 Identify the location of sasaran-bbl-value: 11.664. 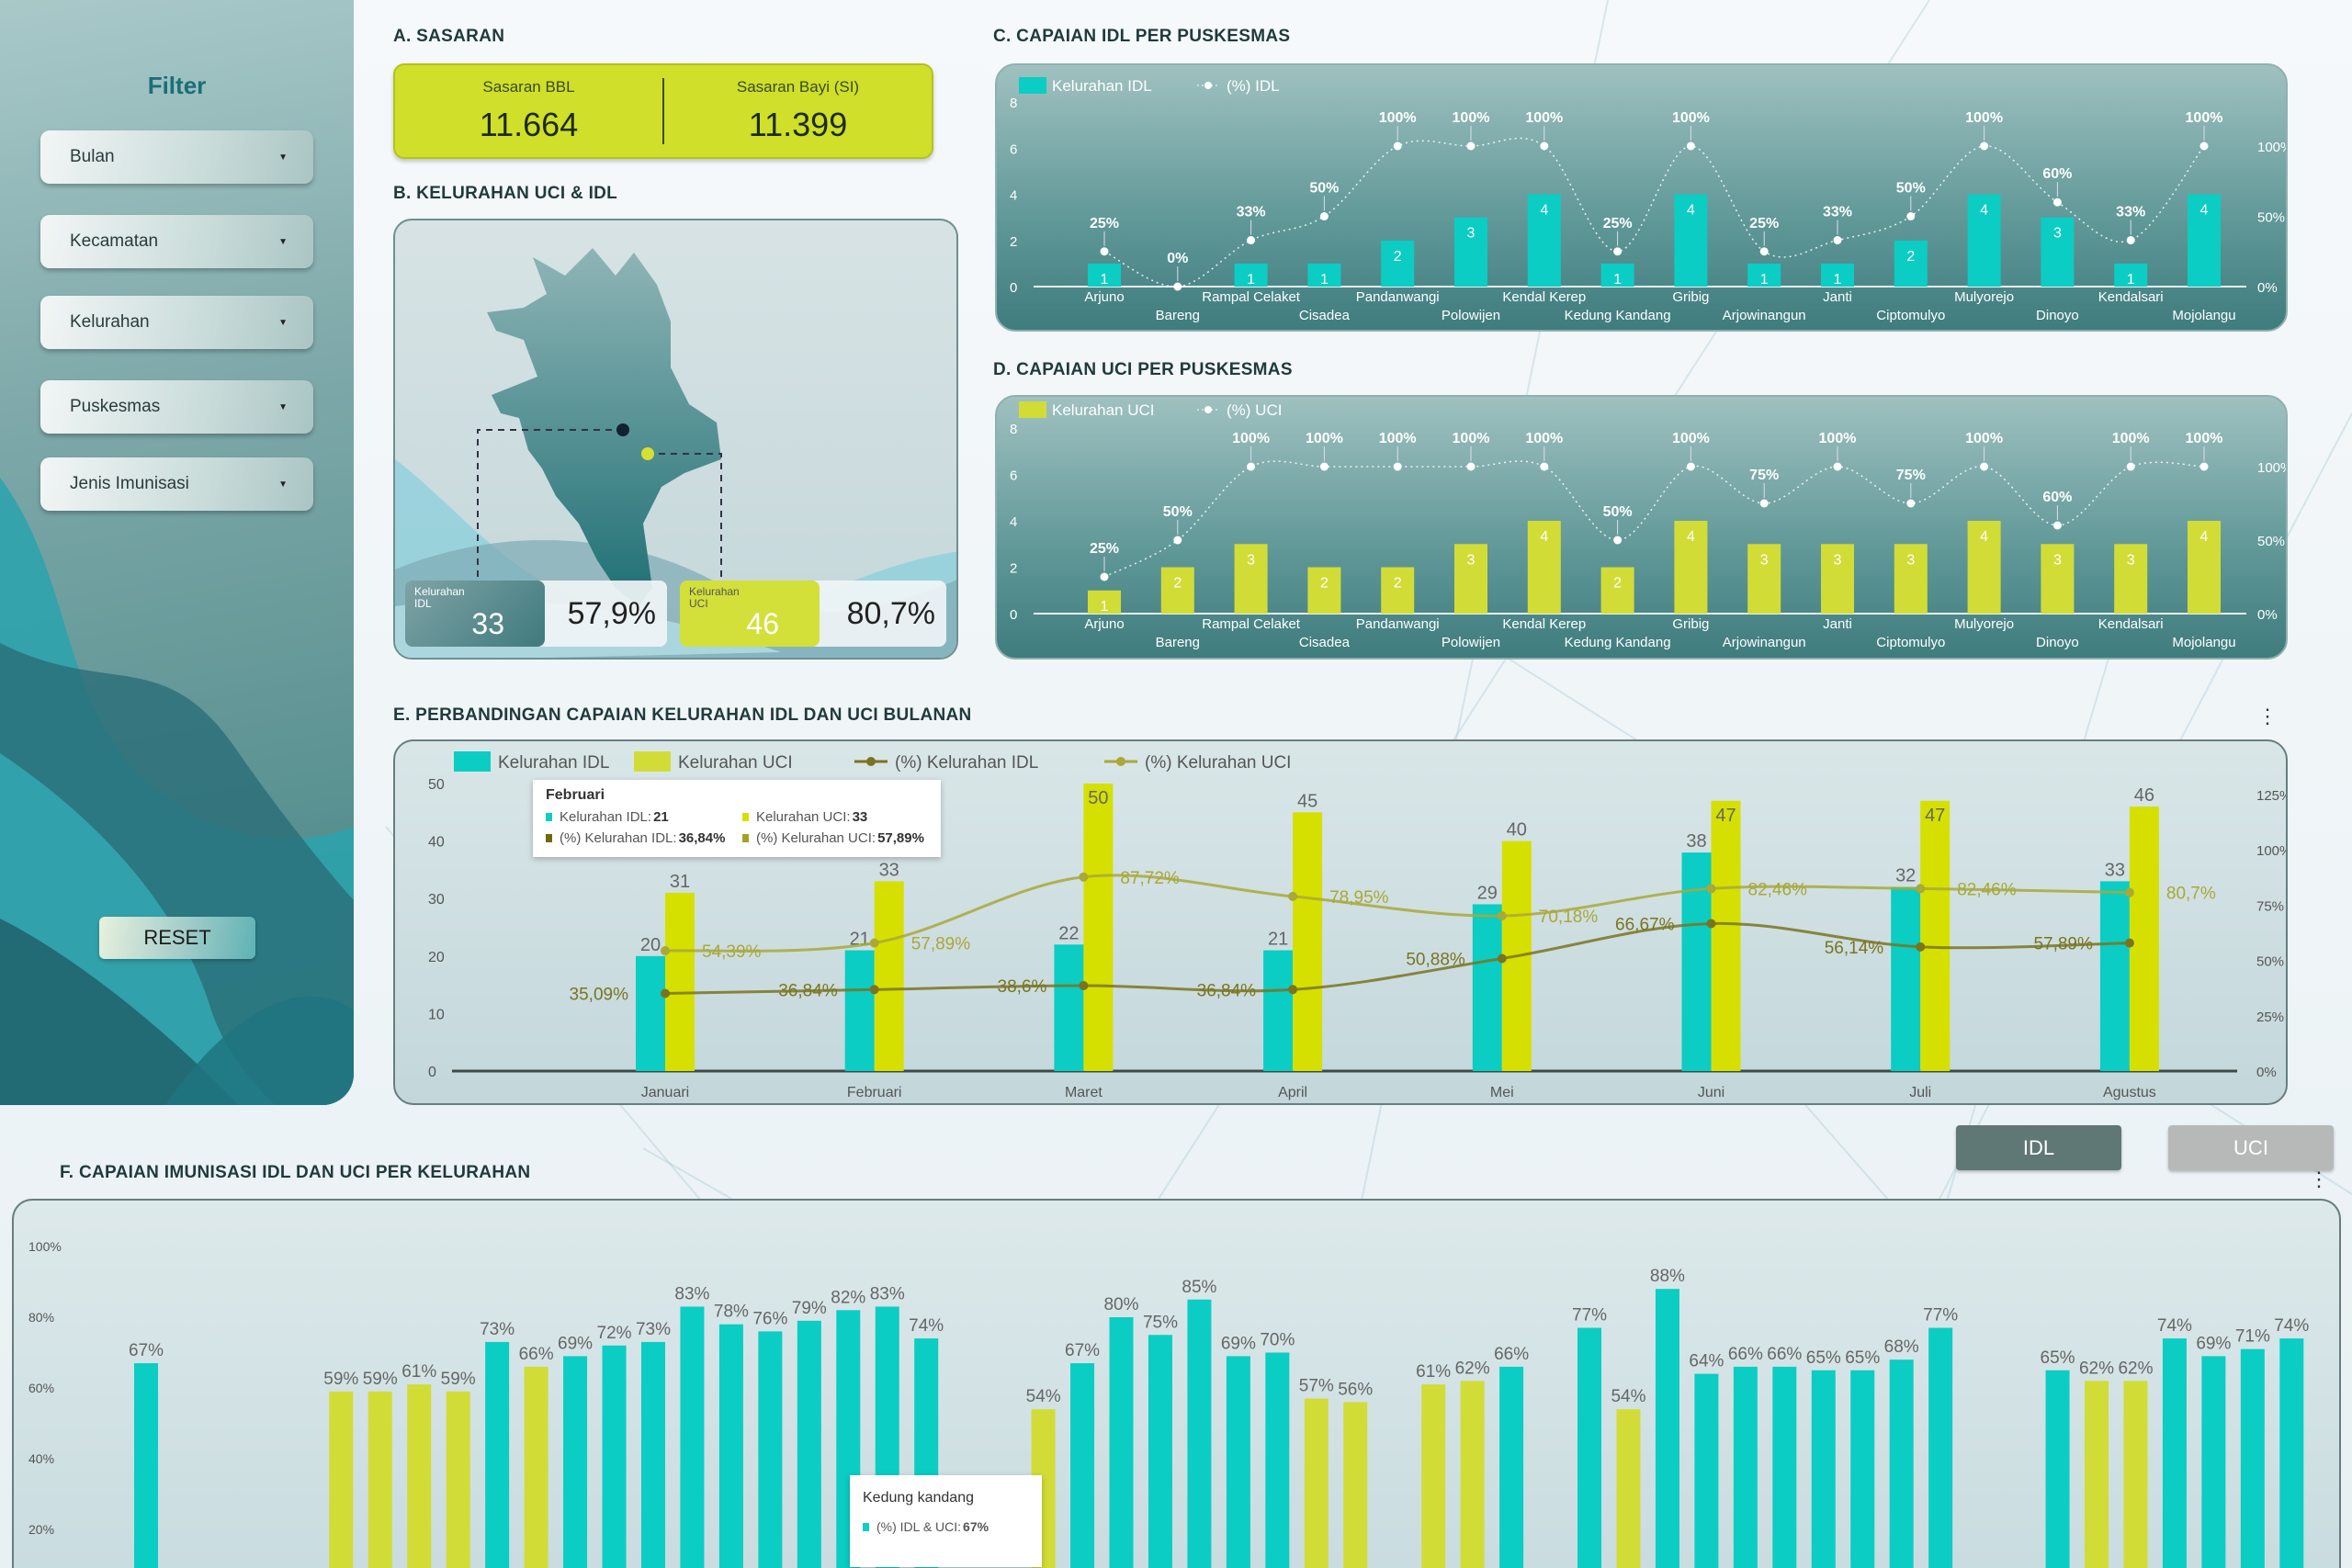
(529, 124).